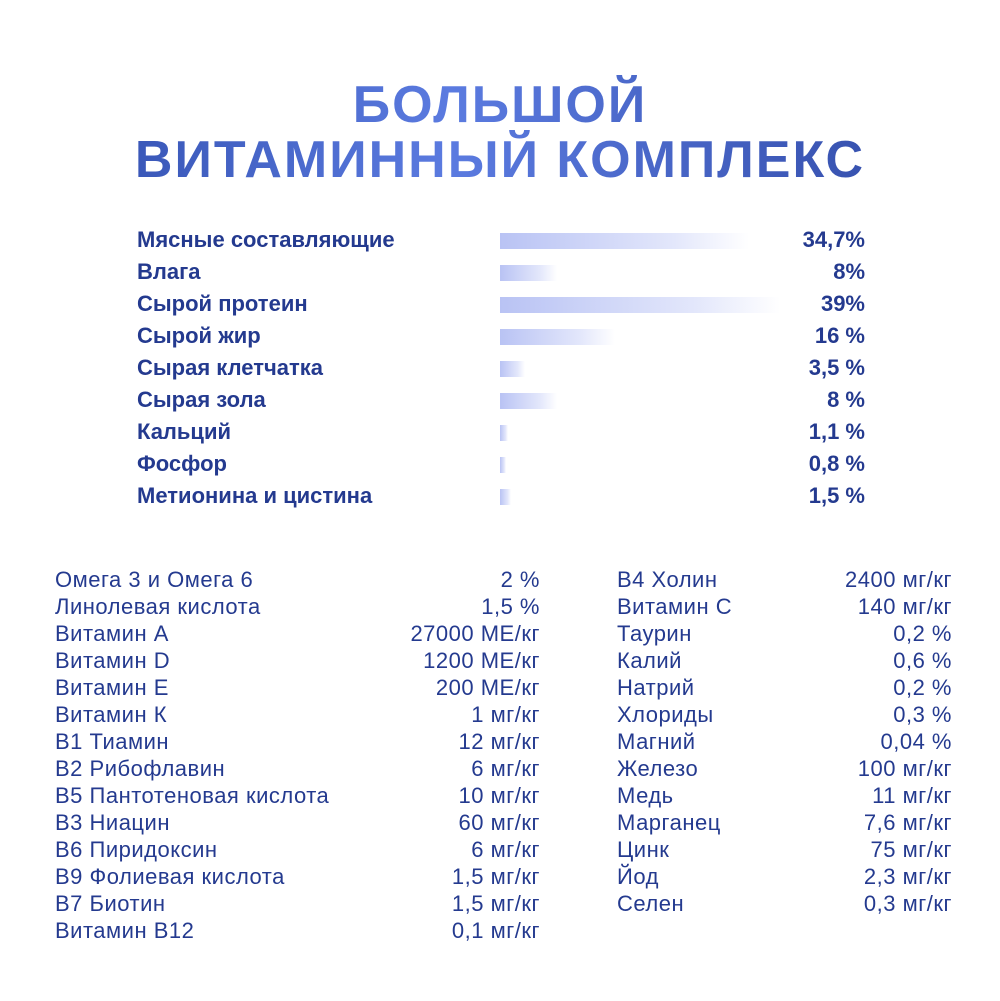  I want to click on nutrient-name: Селен, so click(651, 903).